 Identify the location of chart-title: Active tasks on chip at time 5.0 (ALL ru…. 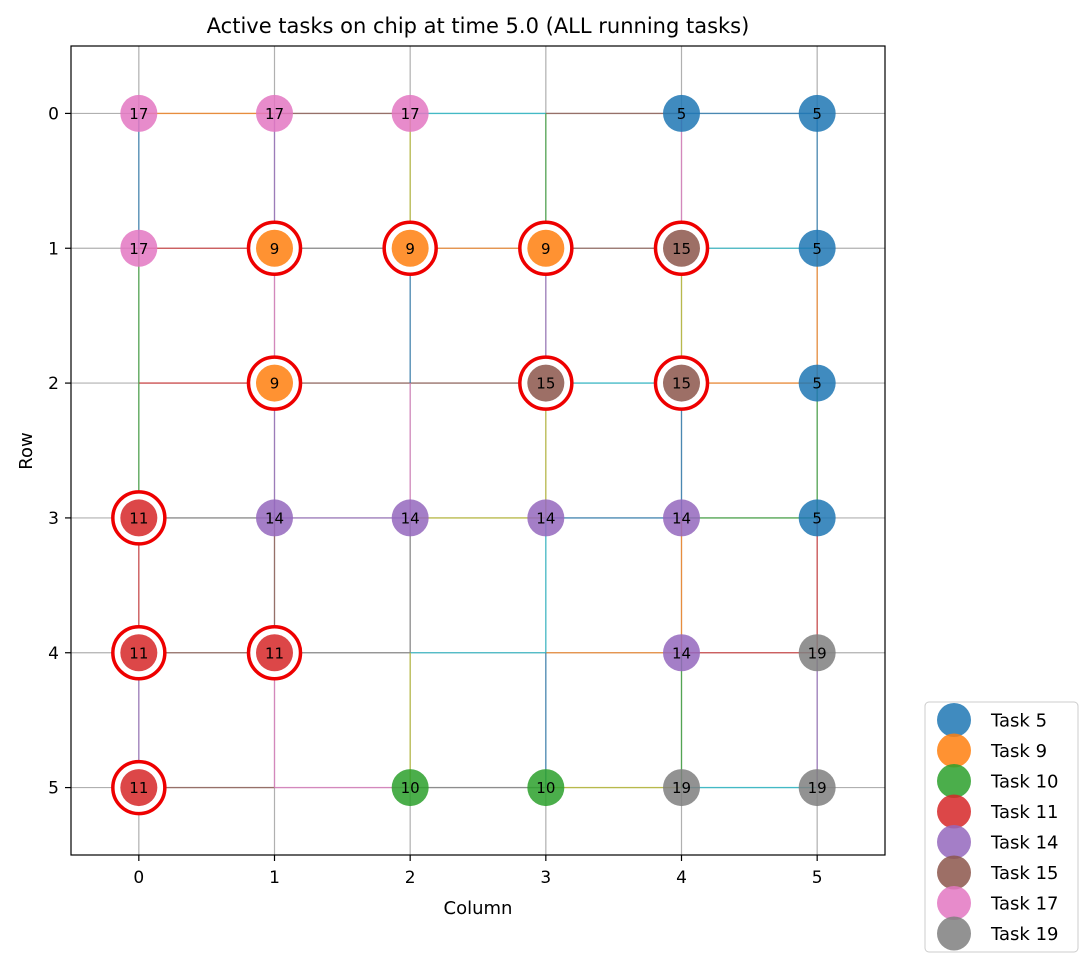
(478, 26).